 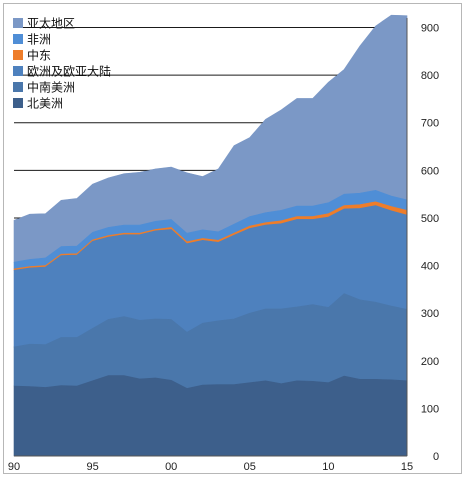 I want to click on legend-item: 欧洲及欧亚大陆, so click(x=62, y=71).